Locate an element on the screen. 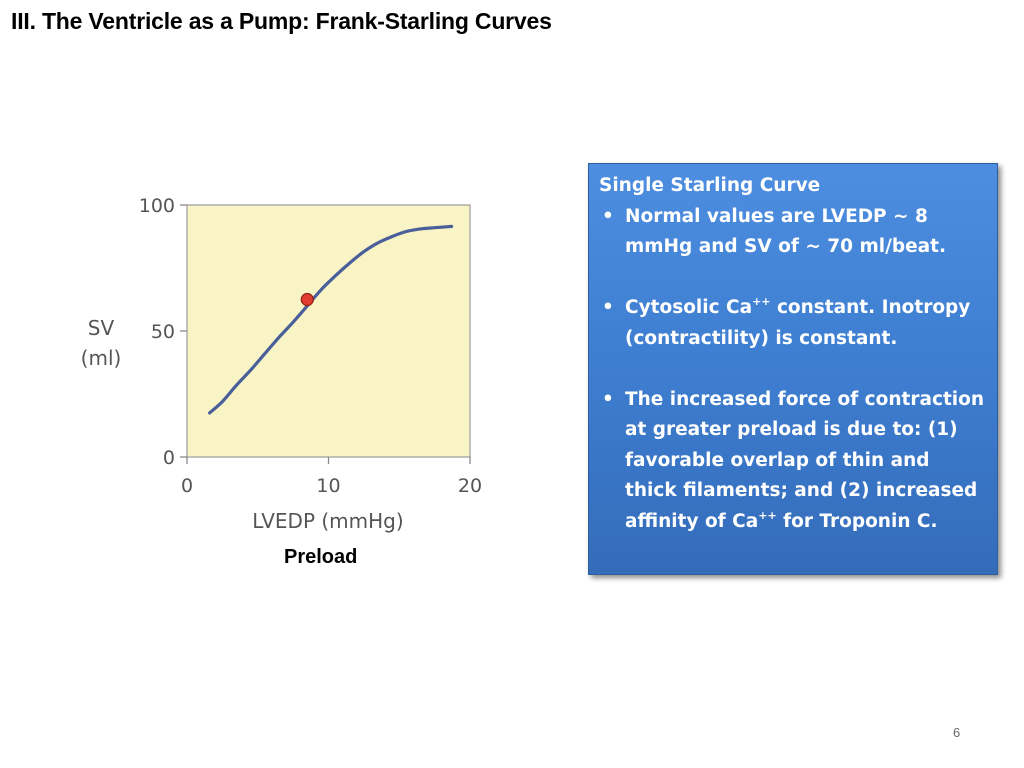  y-axis-title-line2: (ml) is located at coordinates (101, 358).